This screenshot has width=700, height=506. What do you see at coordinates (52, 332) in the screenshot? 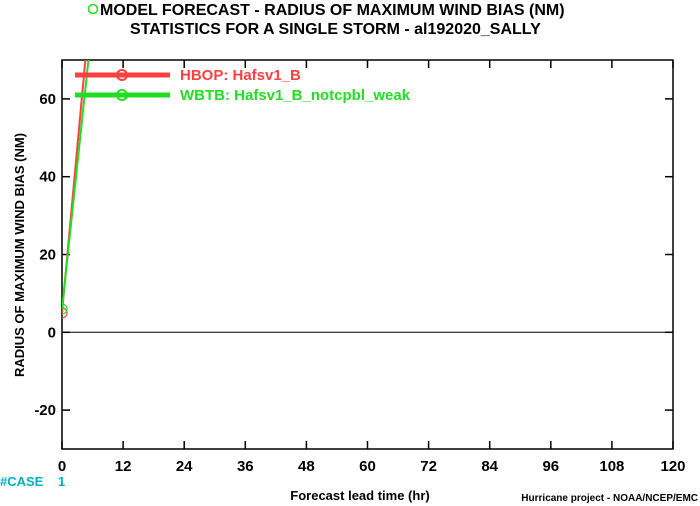
I see `y-tick-label: 0` at bounding box center [52, 332].